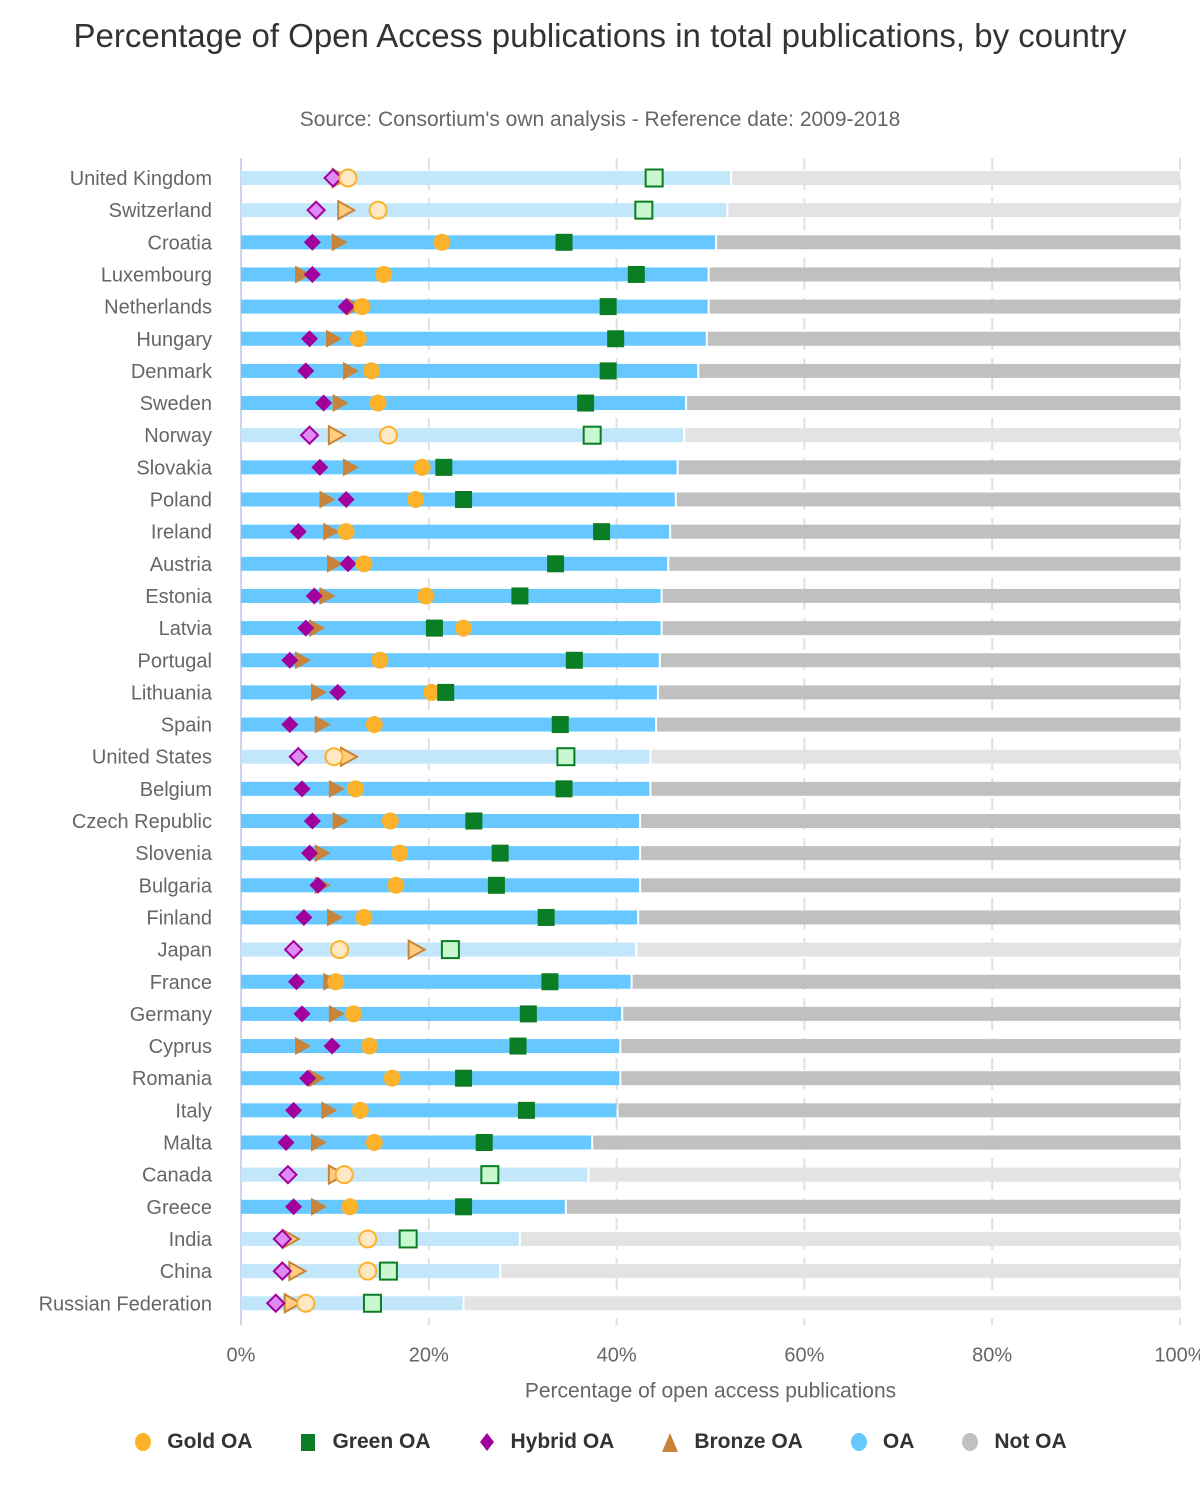  What do you see at coordinates (186, 1272) in the screenshot?
I see `y-tick-label: China` at bounding box center [186, 1272].